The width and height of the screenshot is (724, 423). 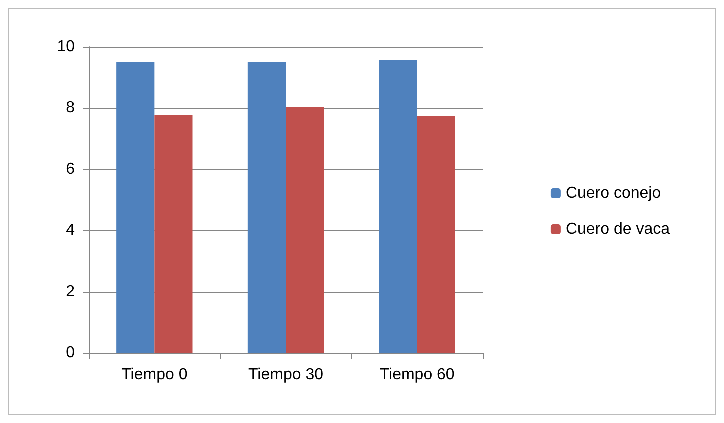 I want to click on x-tick-label: Tiempo 30, so click(x=286, y=375).